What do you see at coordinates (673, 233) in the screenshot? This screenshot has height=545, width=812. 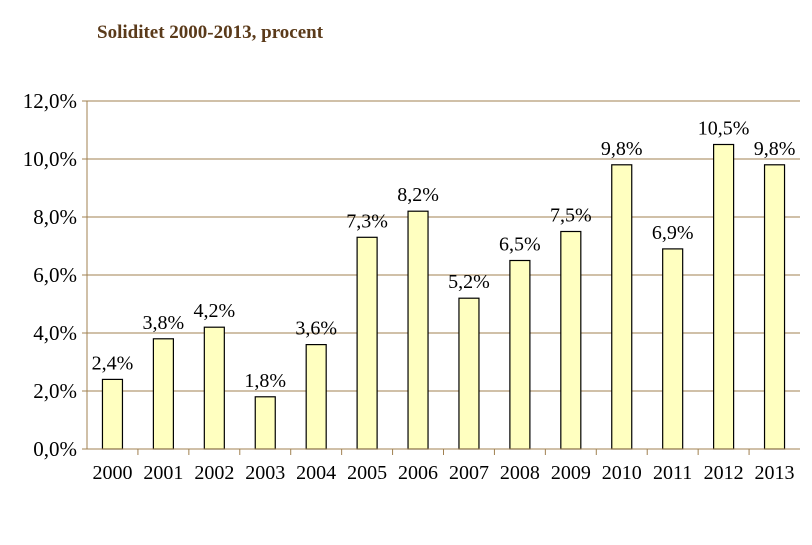 I see `data-label-2011: 6,9%` at bounding box center [673, 233].